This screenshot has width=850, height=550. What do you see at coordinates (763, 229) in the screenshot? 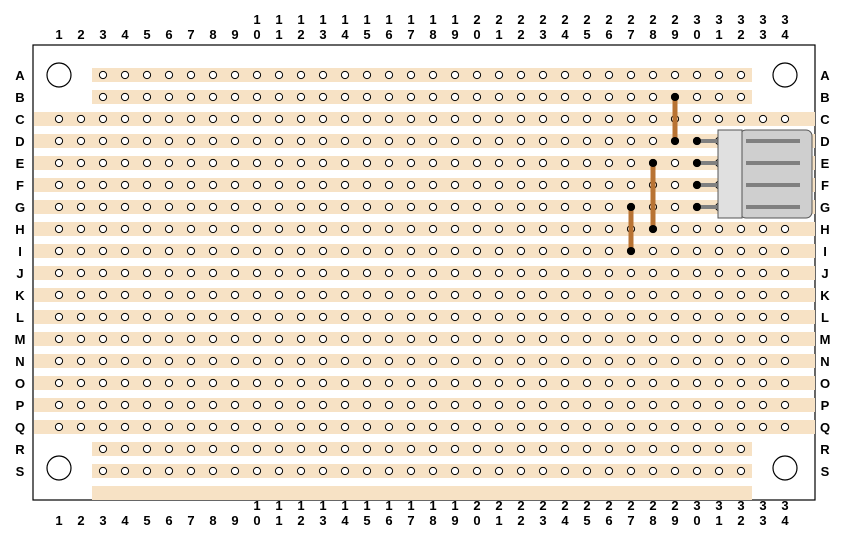
I see `hole-H33` at bounding box center [763, 229].